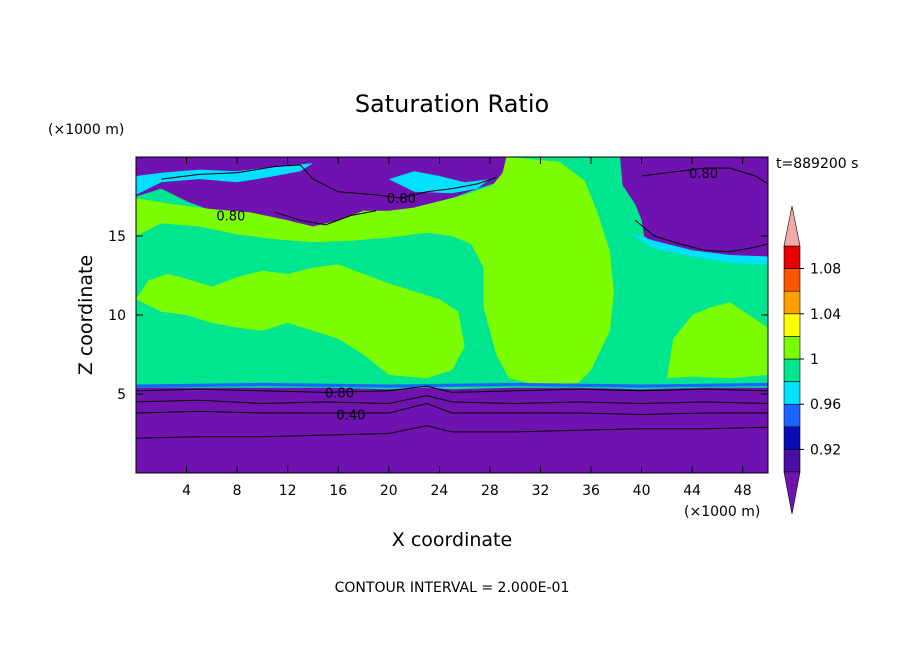  I want to click on colorbar: 0.92 0.96 1 1.04 1.08, so click(812, 360).